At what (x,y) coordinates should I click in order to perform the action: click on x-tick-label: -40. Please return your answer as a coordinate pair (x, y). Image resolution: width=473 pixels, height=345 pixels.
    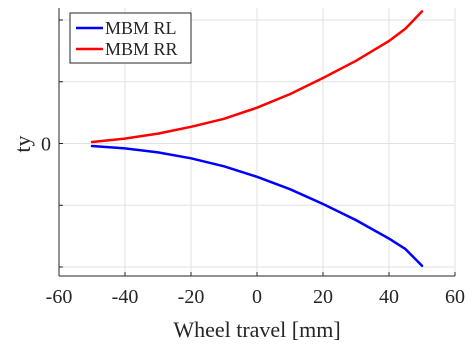
    Looking at the image, I should click on (125, 297).